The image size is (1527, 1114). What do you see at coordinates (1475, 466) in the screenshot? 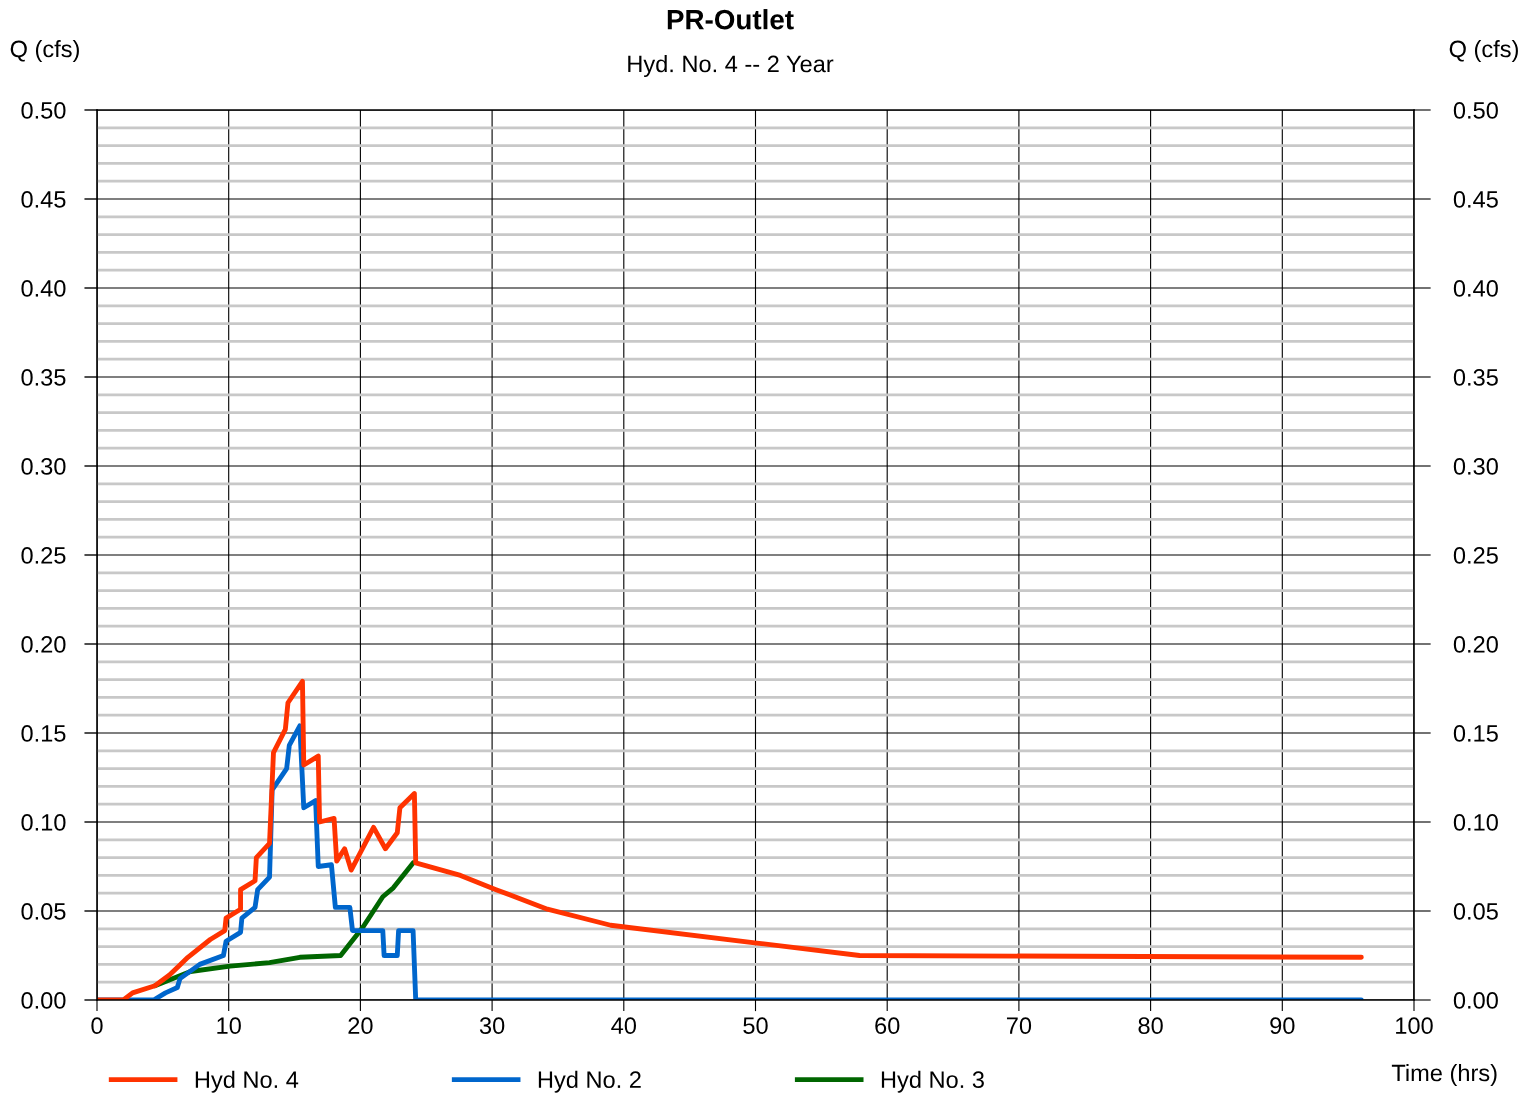
I see `y2-tick-label: 0.30` at bounding box center [1475, 466].